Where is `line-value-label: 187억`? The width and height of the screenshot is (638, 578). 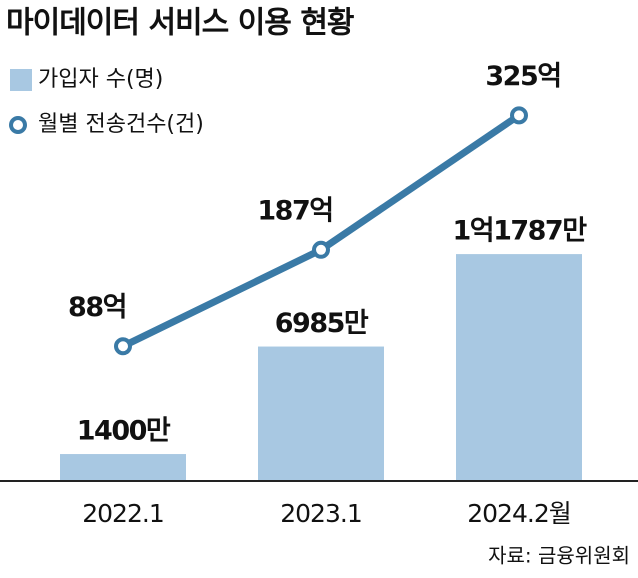 line-value-label: 187억 is located at coordinates (294, 210).